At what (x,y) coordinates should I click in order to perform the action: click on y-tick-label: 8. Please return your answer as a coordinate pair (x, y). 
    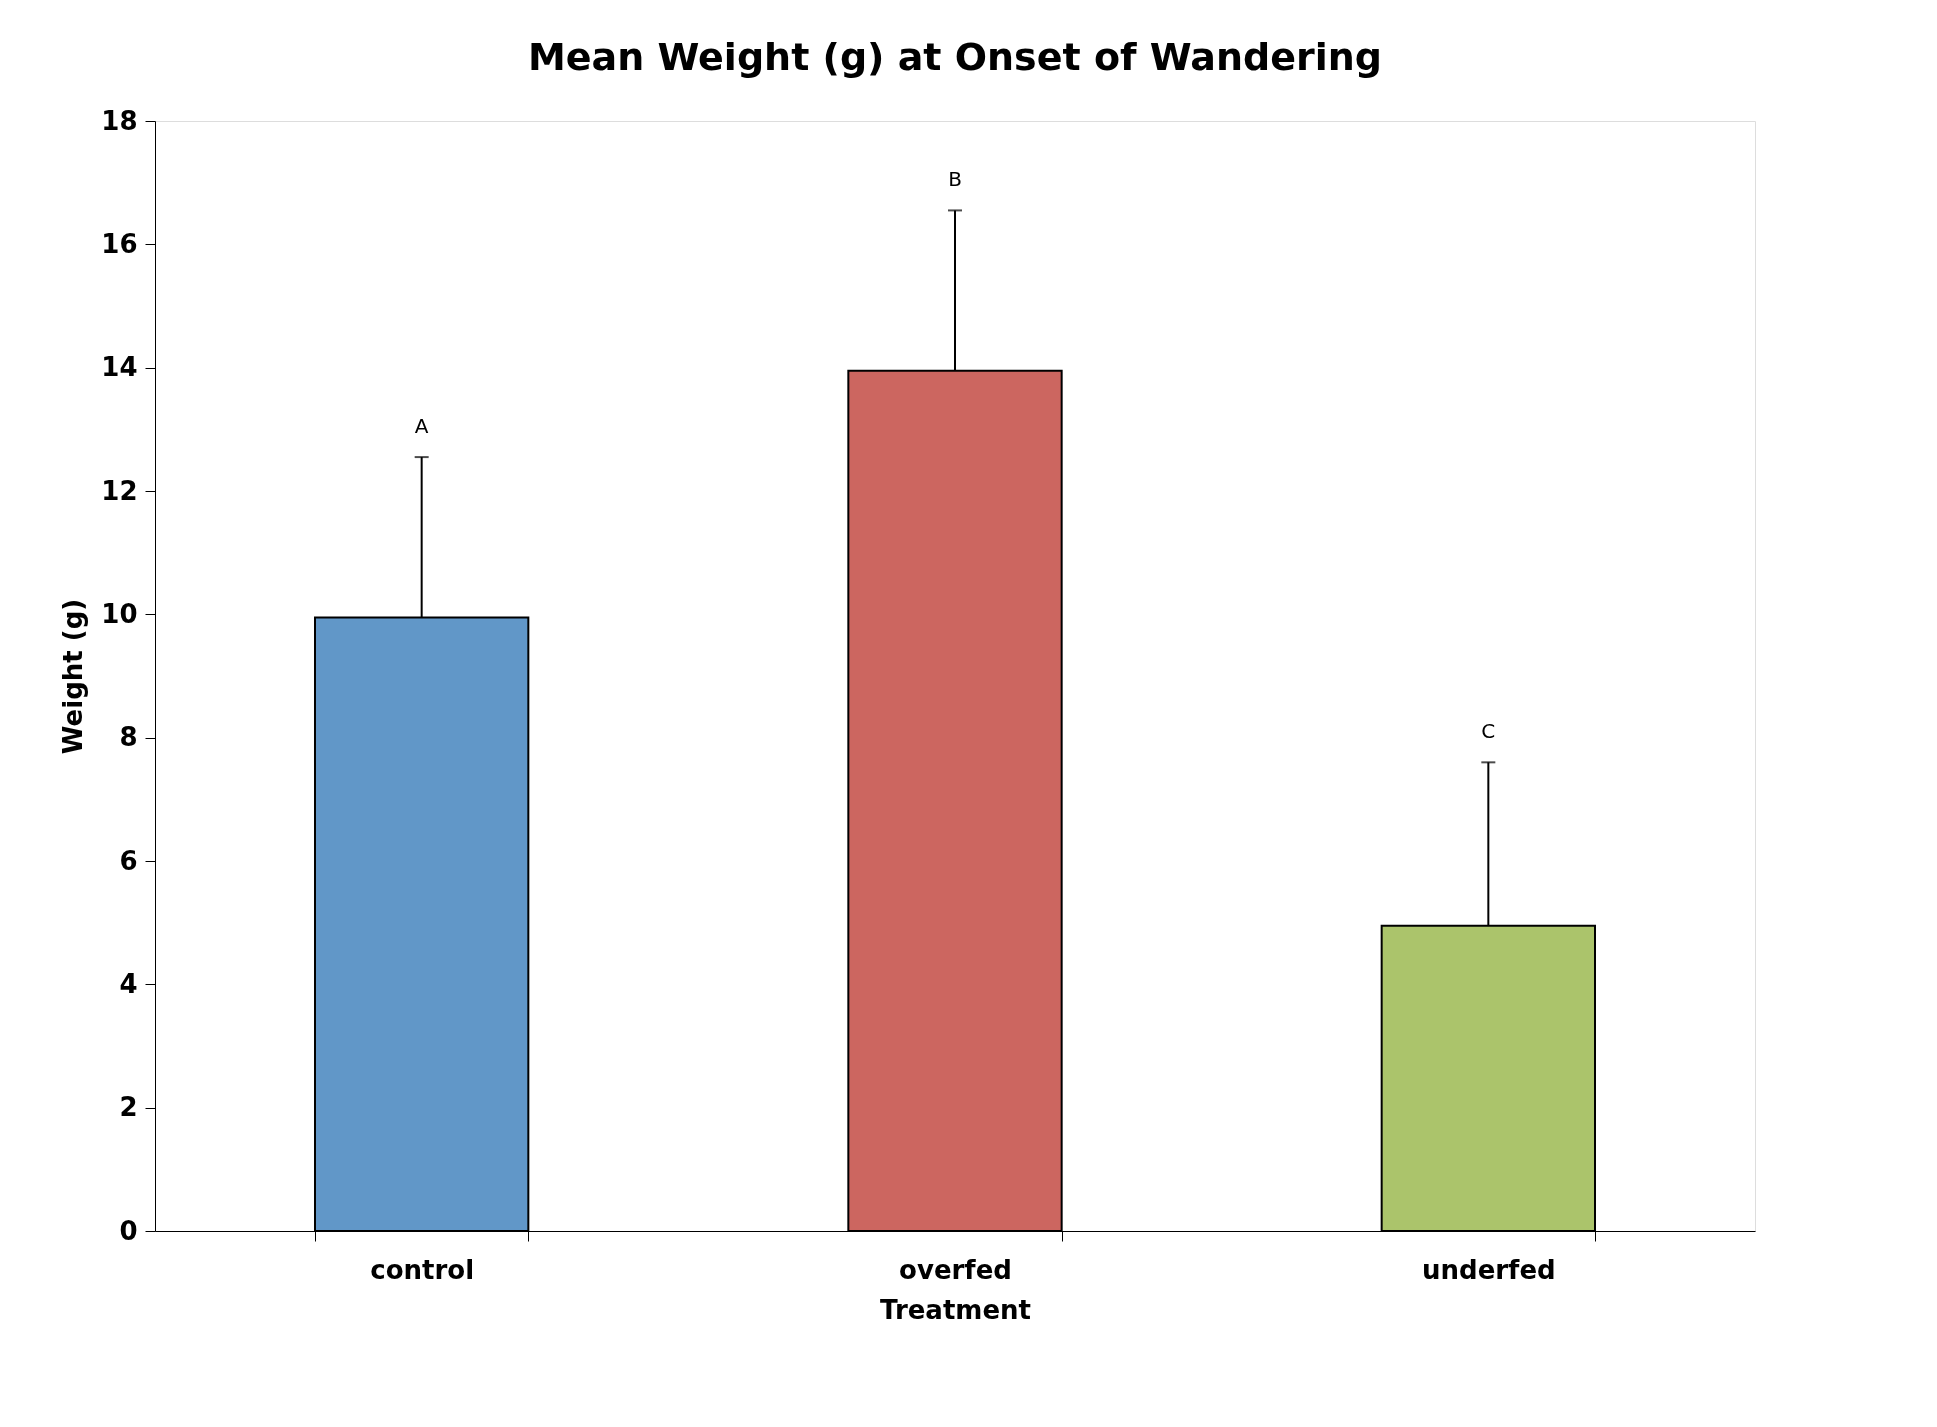
    Looking at the image, I should click on (128, 737).